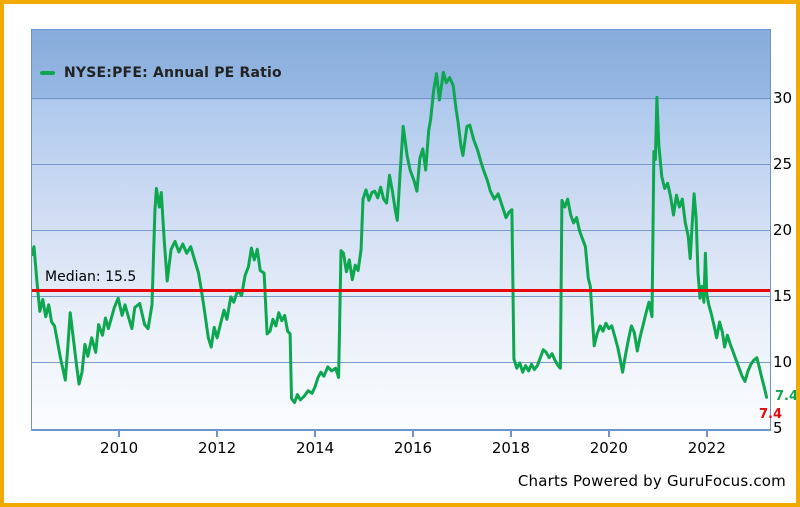 Image resolution: width=800 pixels, height=507 pixels. I want to click on x-tick-label-2014: 2014, so click(315, 448).